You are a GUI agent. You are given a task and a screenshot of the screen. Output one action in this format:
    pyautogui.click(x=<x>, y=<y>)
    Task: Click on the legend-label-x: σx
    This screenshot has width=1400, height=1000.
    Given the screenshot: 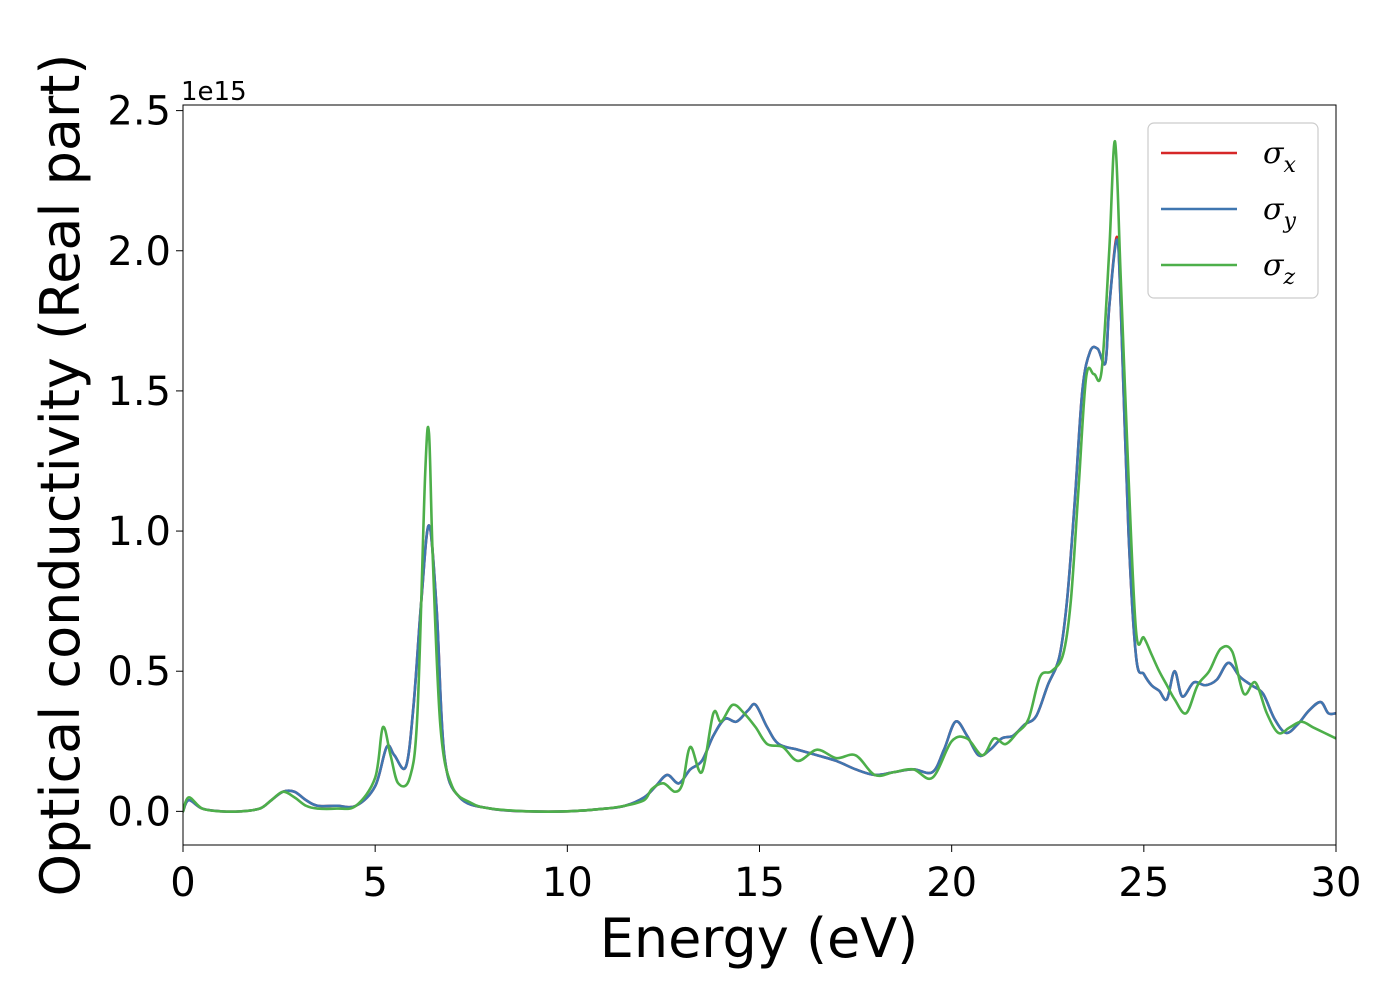 What is the action you would take?
    pyautogui.click(x=1279, y=157)
    